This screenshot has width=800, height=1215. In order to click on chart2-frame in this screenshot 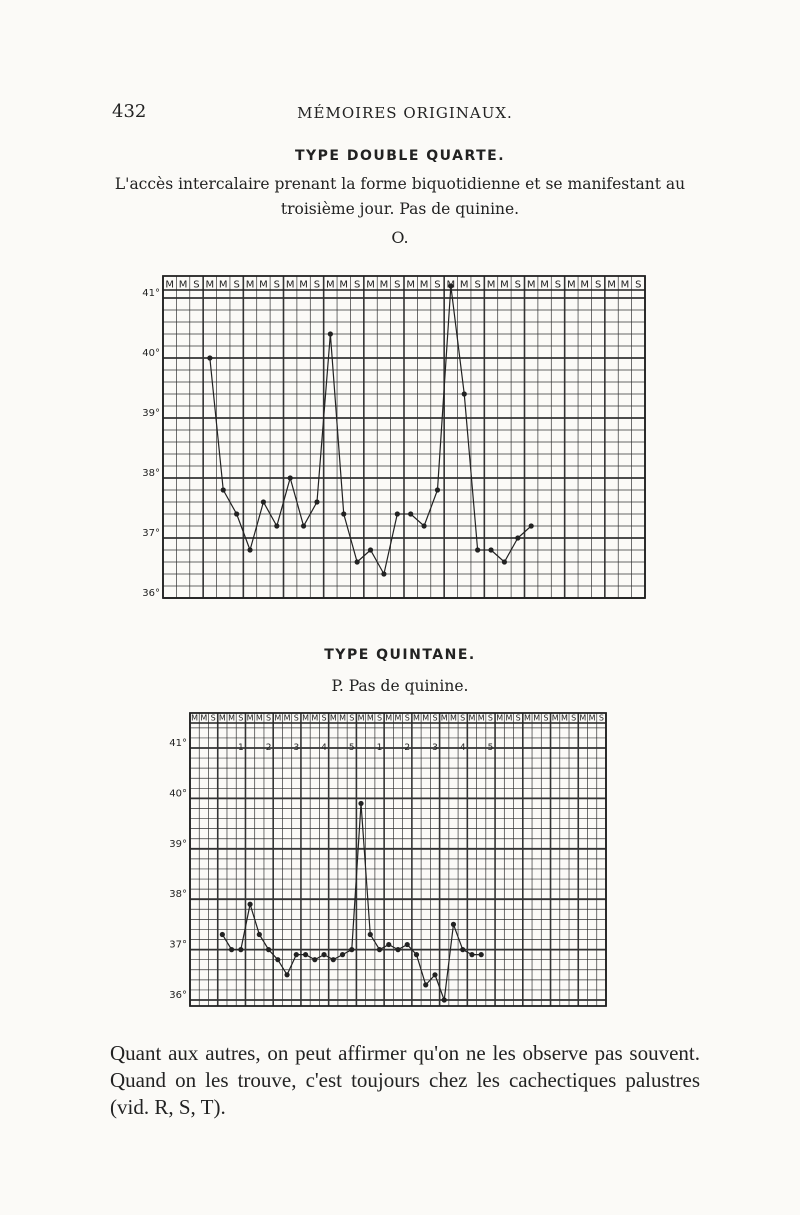, I will do `click(398, 859)`.